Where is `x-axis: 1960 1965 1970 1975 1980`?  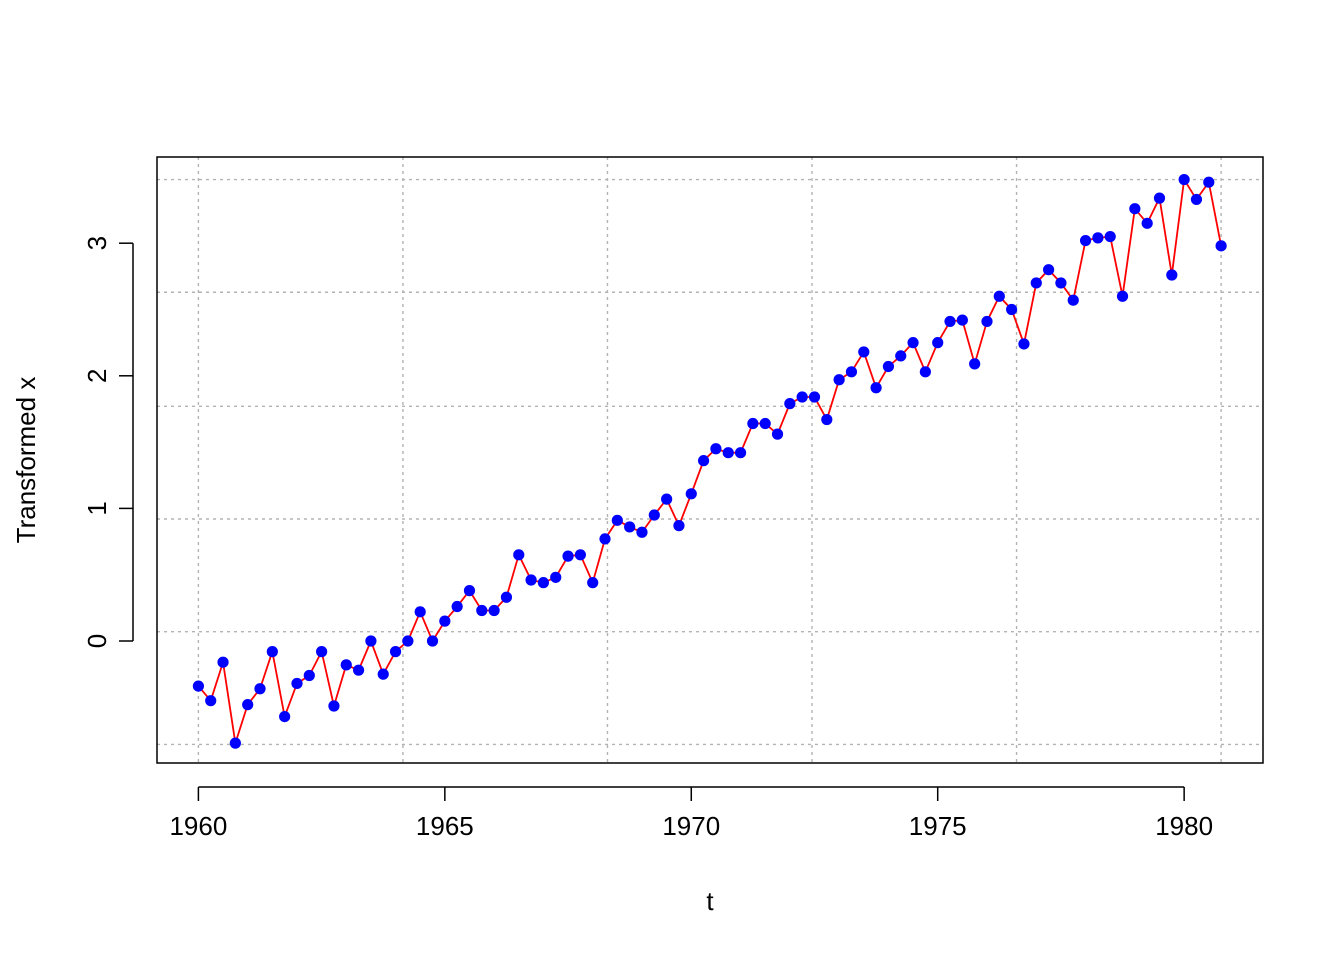 x-axis: 1960 1965 1970 1975 1980 is located at coordinates (691, 813).